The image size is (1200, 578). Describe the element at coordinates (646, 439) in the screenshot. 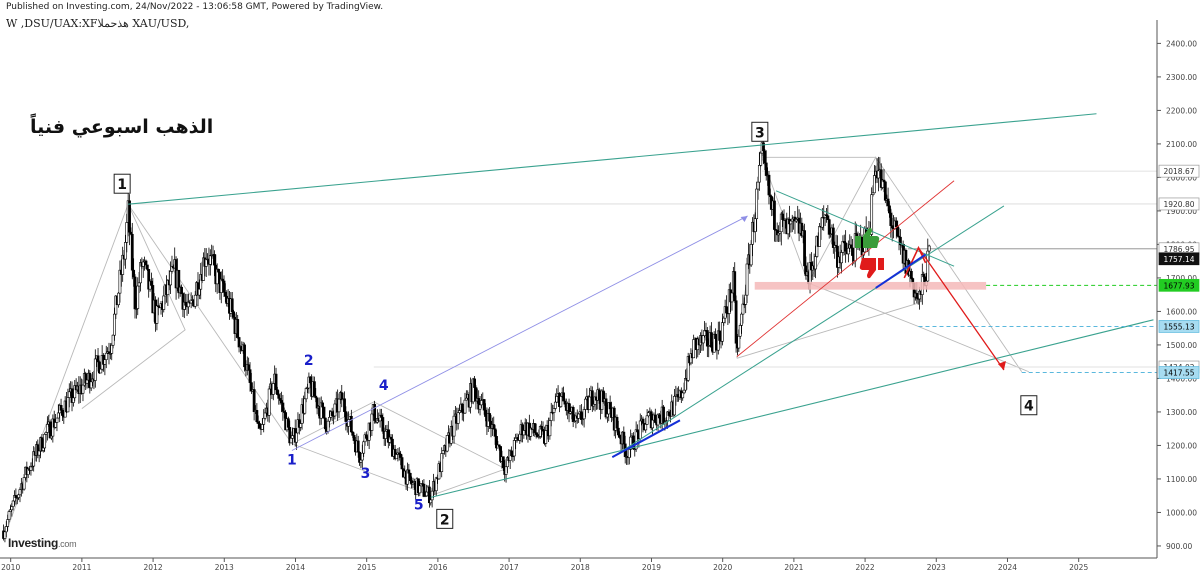

I see `blue-trend-line` at that location.